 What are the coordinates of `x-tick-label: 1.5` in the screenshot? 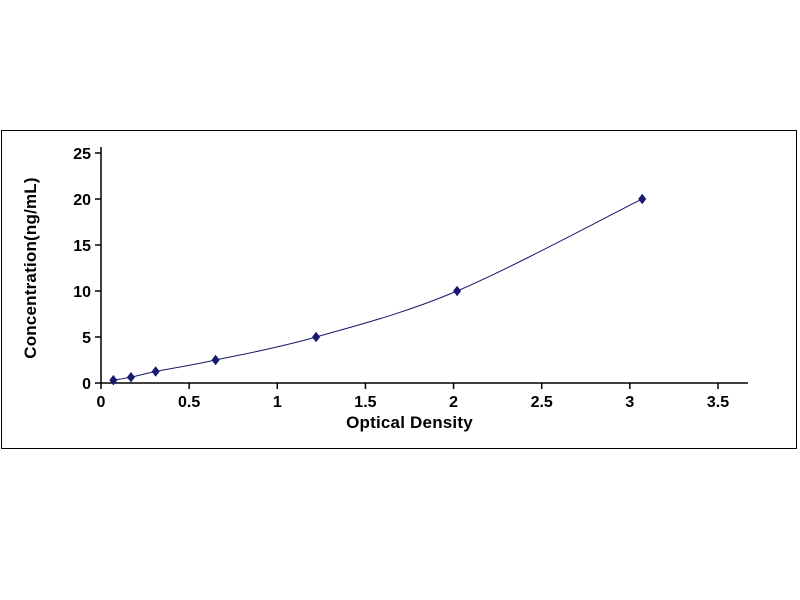 It's located at (365, 402).